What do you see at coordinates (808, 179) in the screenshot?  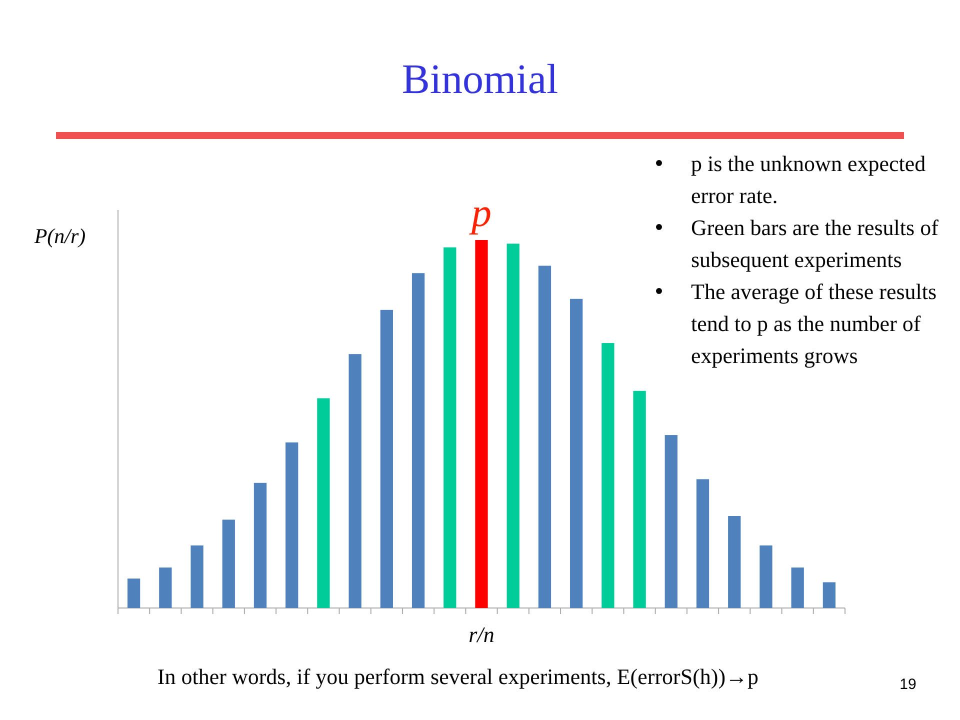 I see `text: p is the unknown expected error rate.` at bounding box center [808, 179].